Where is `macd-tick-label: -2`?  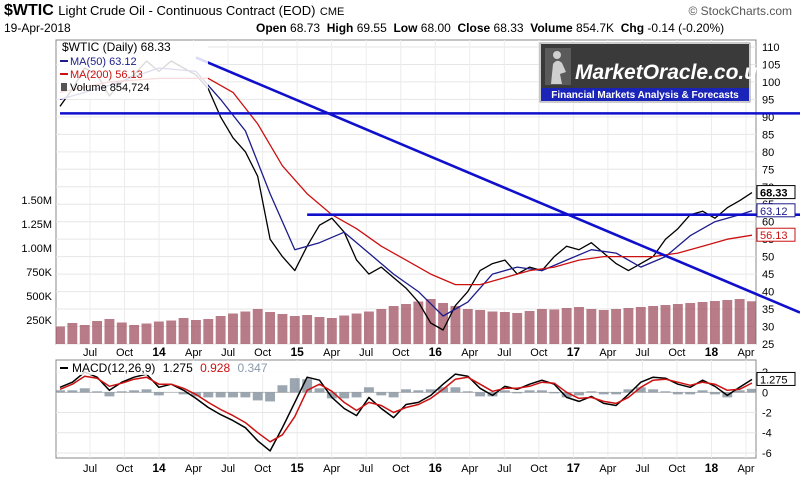 macd-tick-label: -2 is located at coordinates (767, 414).